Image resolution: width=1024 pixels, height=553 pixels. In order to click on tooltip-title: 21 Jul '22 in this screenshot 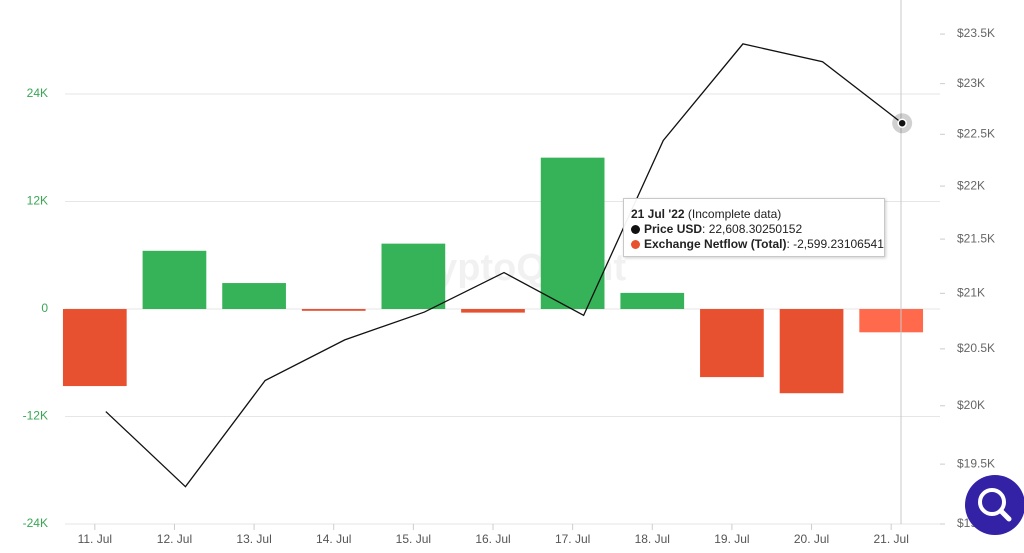, I will do `click(658, 214)`.